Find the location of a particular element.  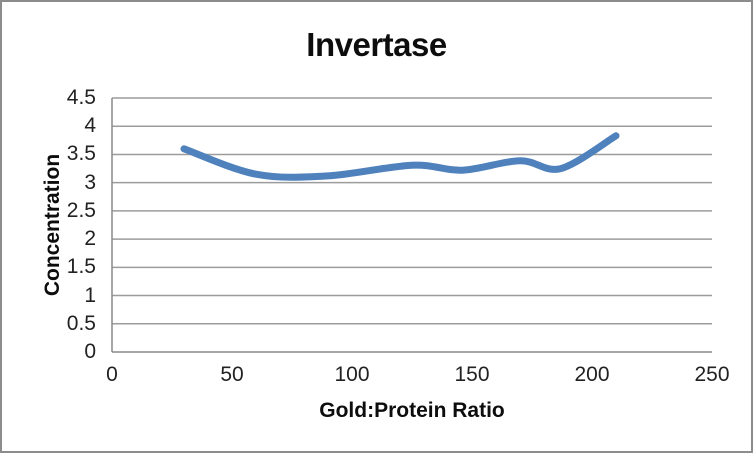

y-tick-label: 4 is located at coordinates (90, 126).